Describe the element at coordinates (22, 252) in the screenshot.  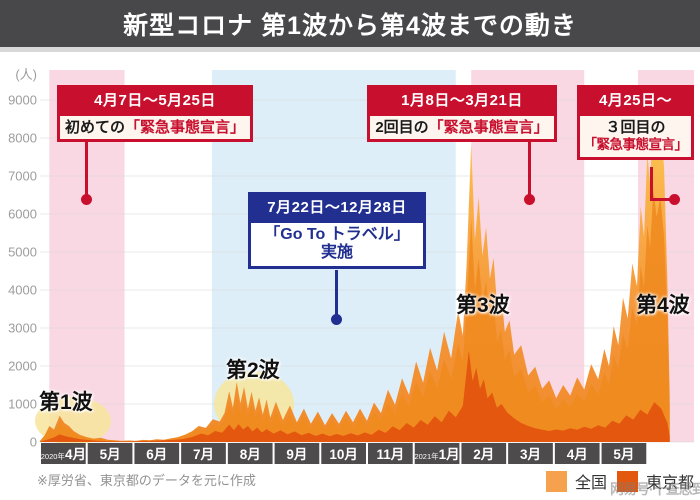
I see `y-tick-5000: 5000` at that location.